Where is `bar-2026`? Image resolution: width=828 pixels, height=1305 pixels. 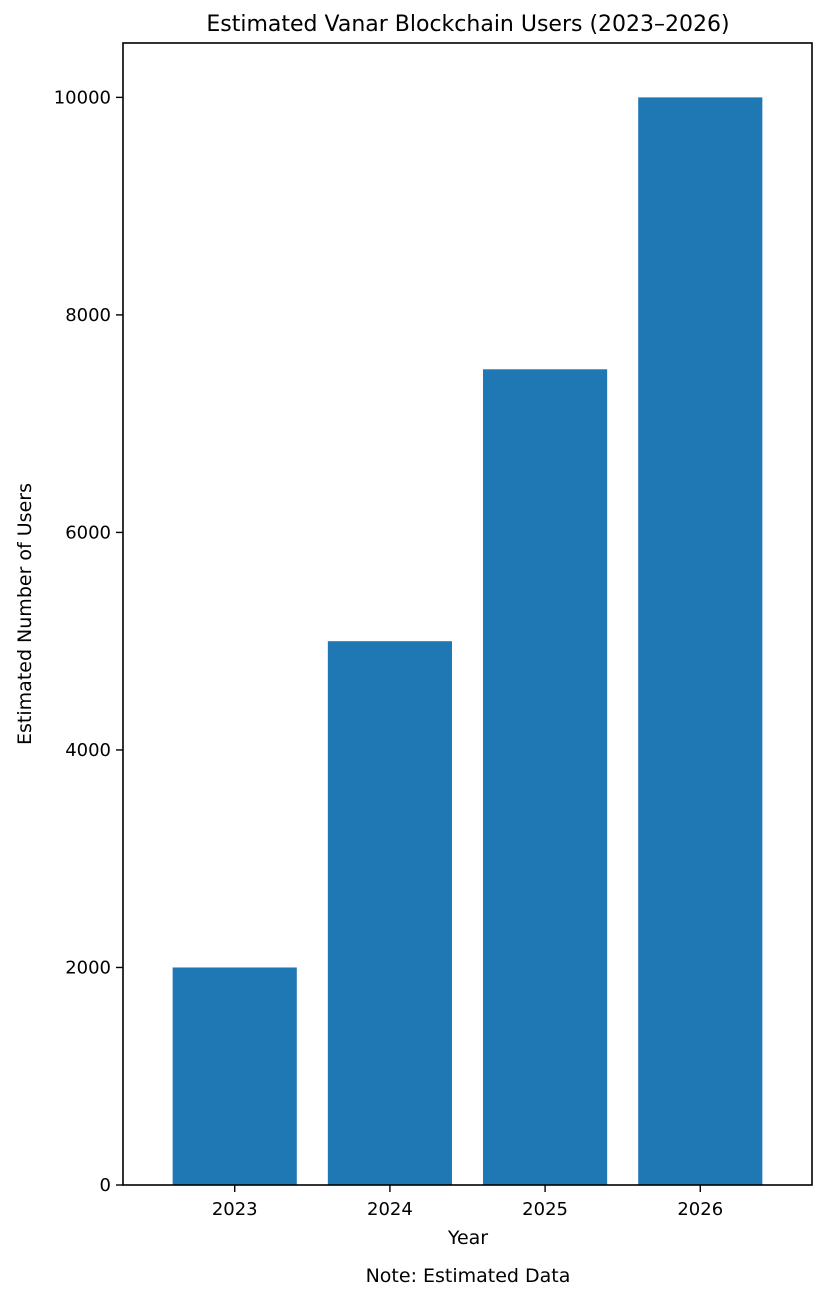
bar-2026 is located at coordinates (700, 641).